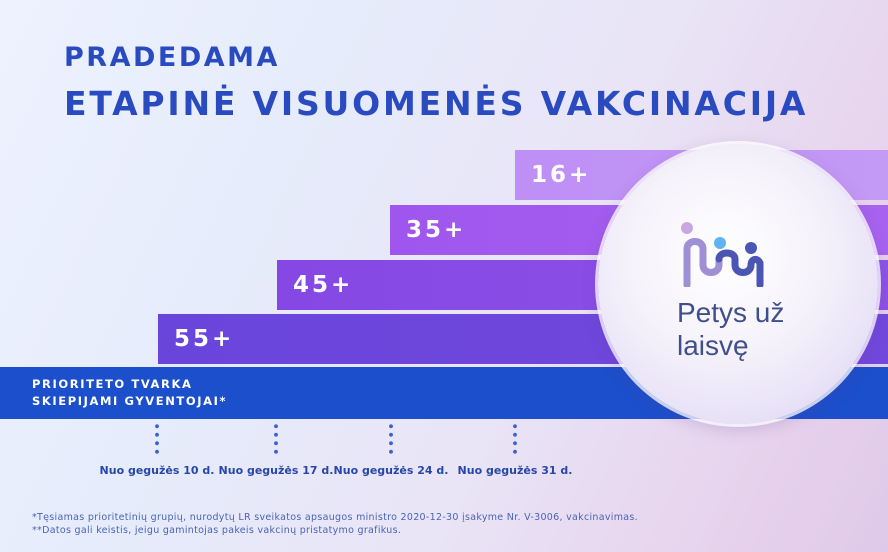 The image size is (888, 552). I want to click on people-icon, so click(722, 254).